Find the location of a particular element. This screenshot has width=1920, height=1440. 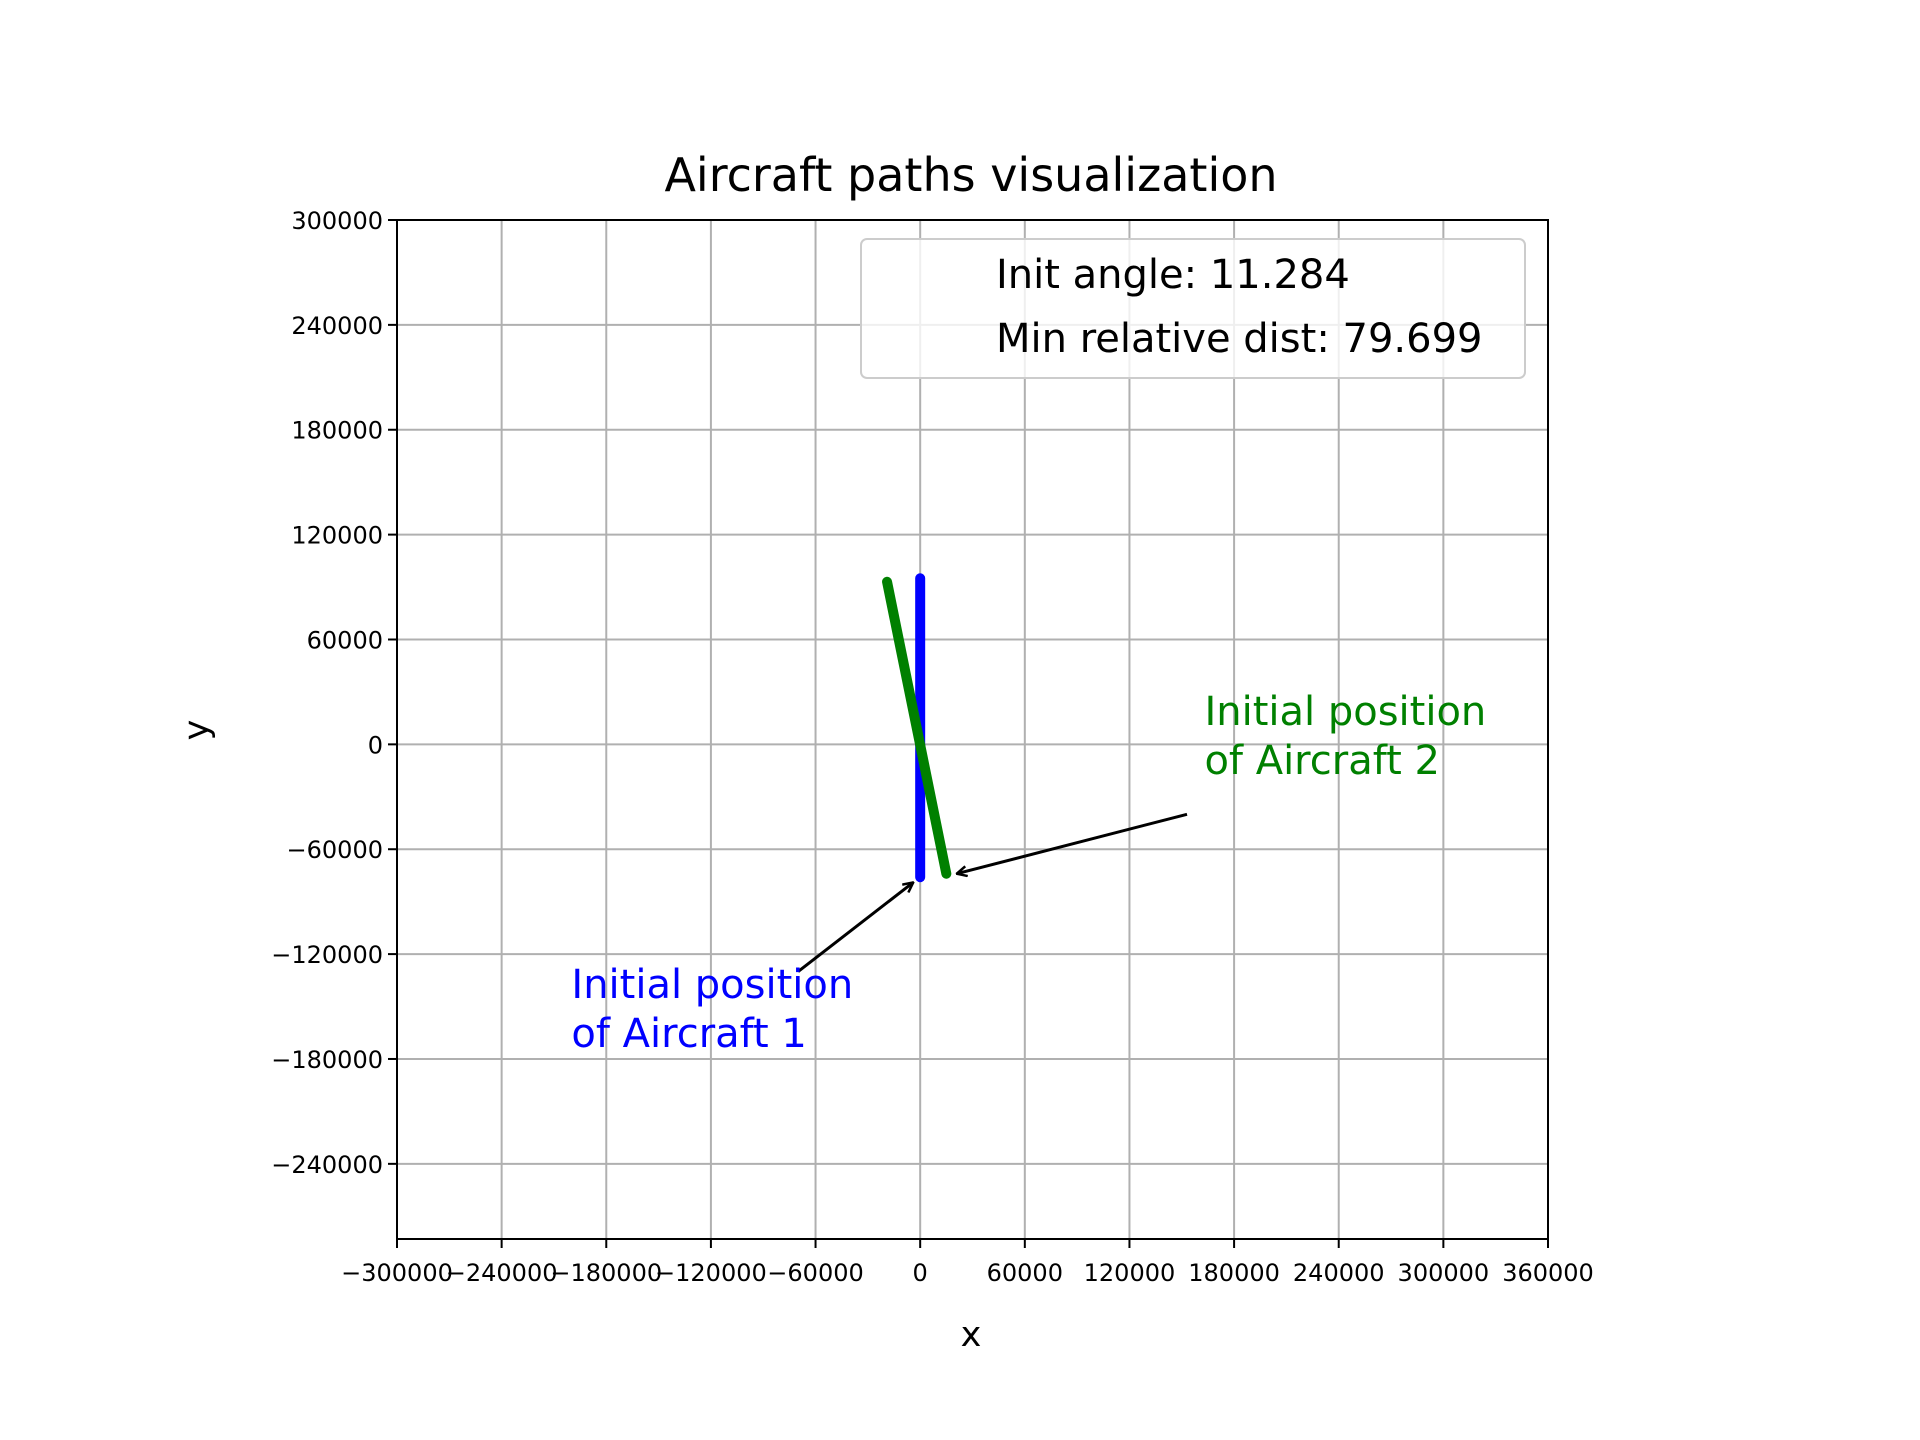

y-tick-label: −60000 is located at coordinates (335, 850).